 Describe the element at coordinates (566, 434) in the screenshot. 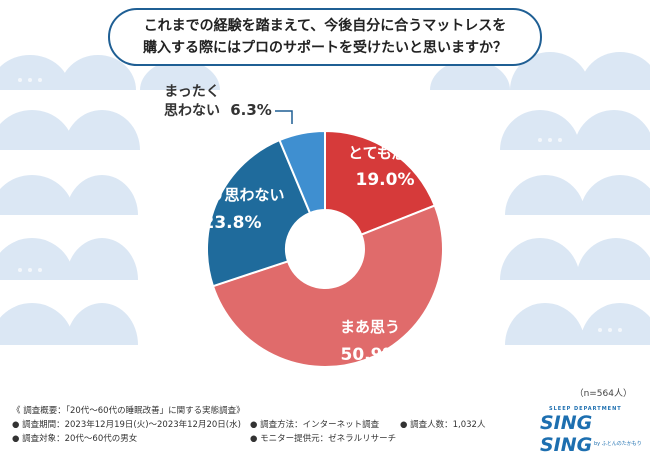

I see `brand-logo: SING SING` at that location.